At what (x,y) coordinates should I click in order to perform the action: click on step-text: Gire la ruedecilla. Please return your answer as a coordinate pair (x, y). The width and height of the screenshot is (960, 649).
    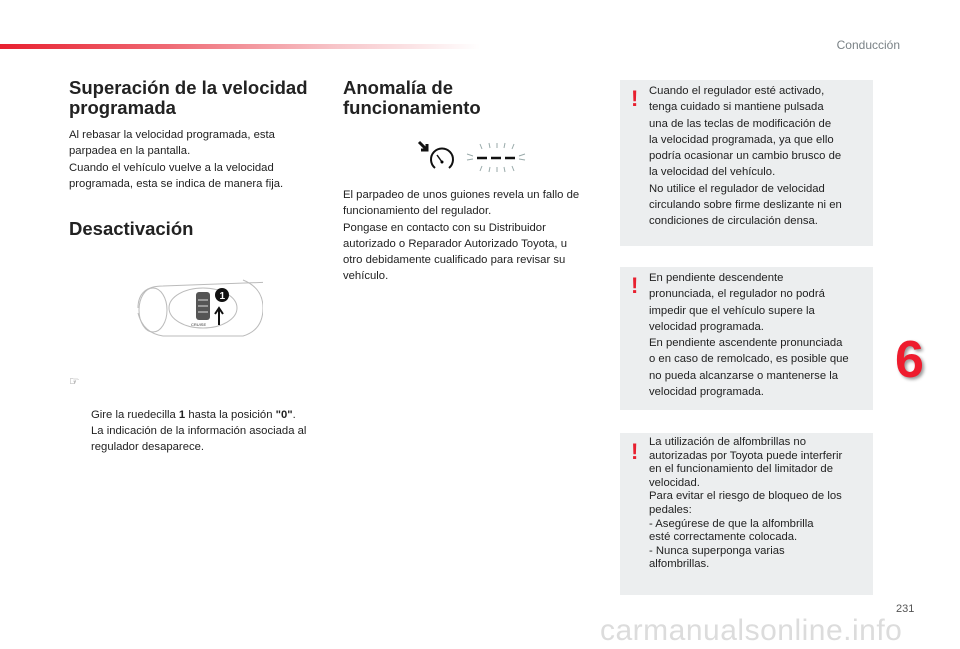
    Looking at the image, I should click on (135, 414).